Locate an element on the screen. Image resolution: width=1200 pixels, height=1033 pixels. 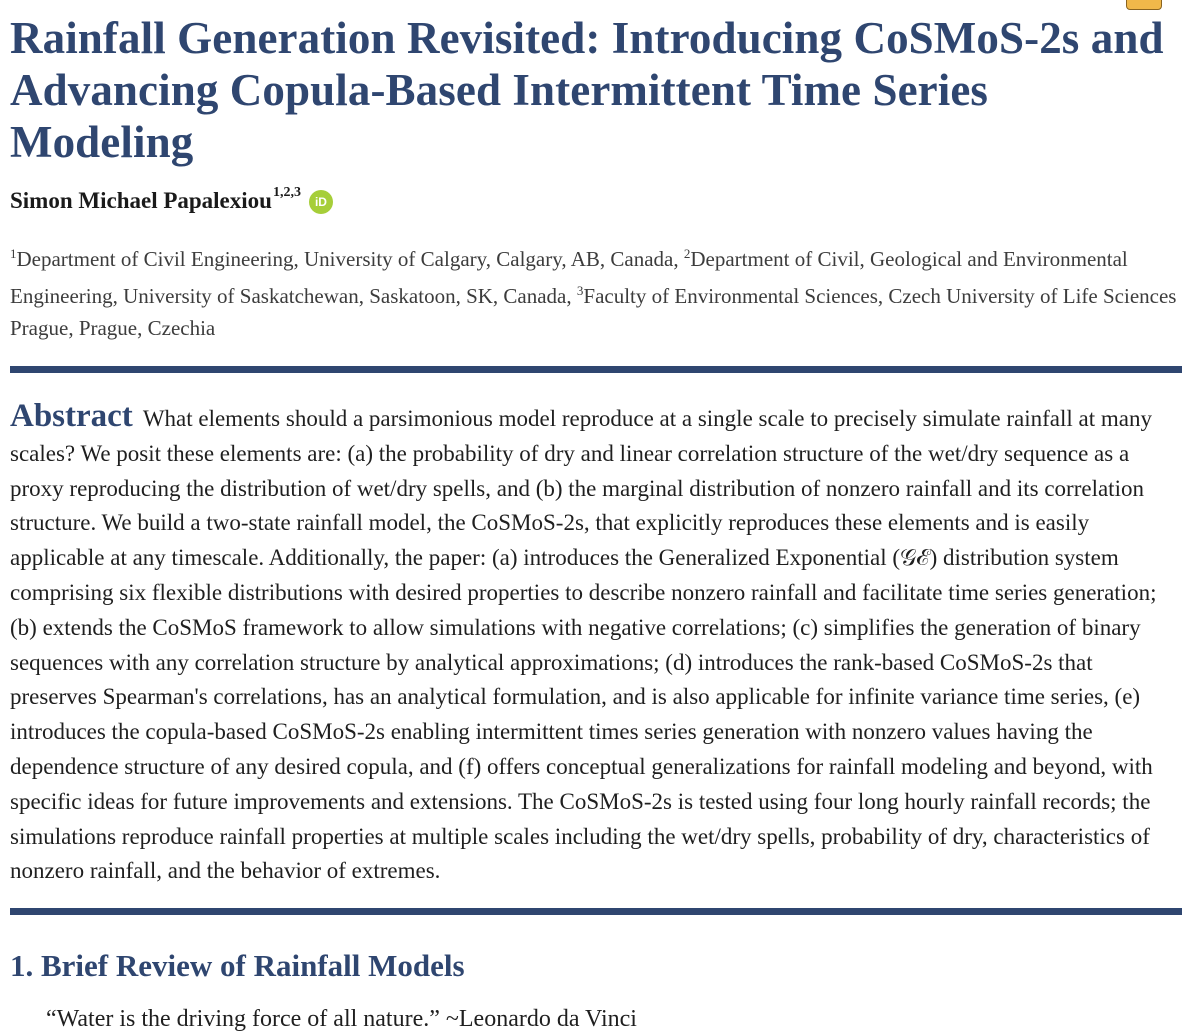
affil-mark-1: 1 is located at coordinates (13, 253).